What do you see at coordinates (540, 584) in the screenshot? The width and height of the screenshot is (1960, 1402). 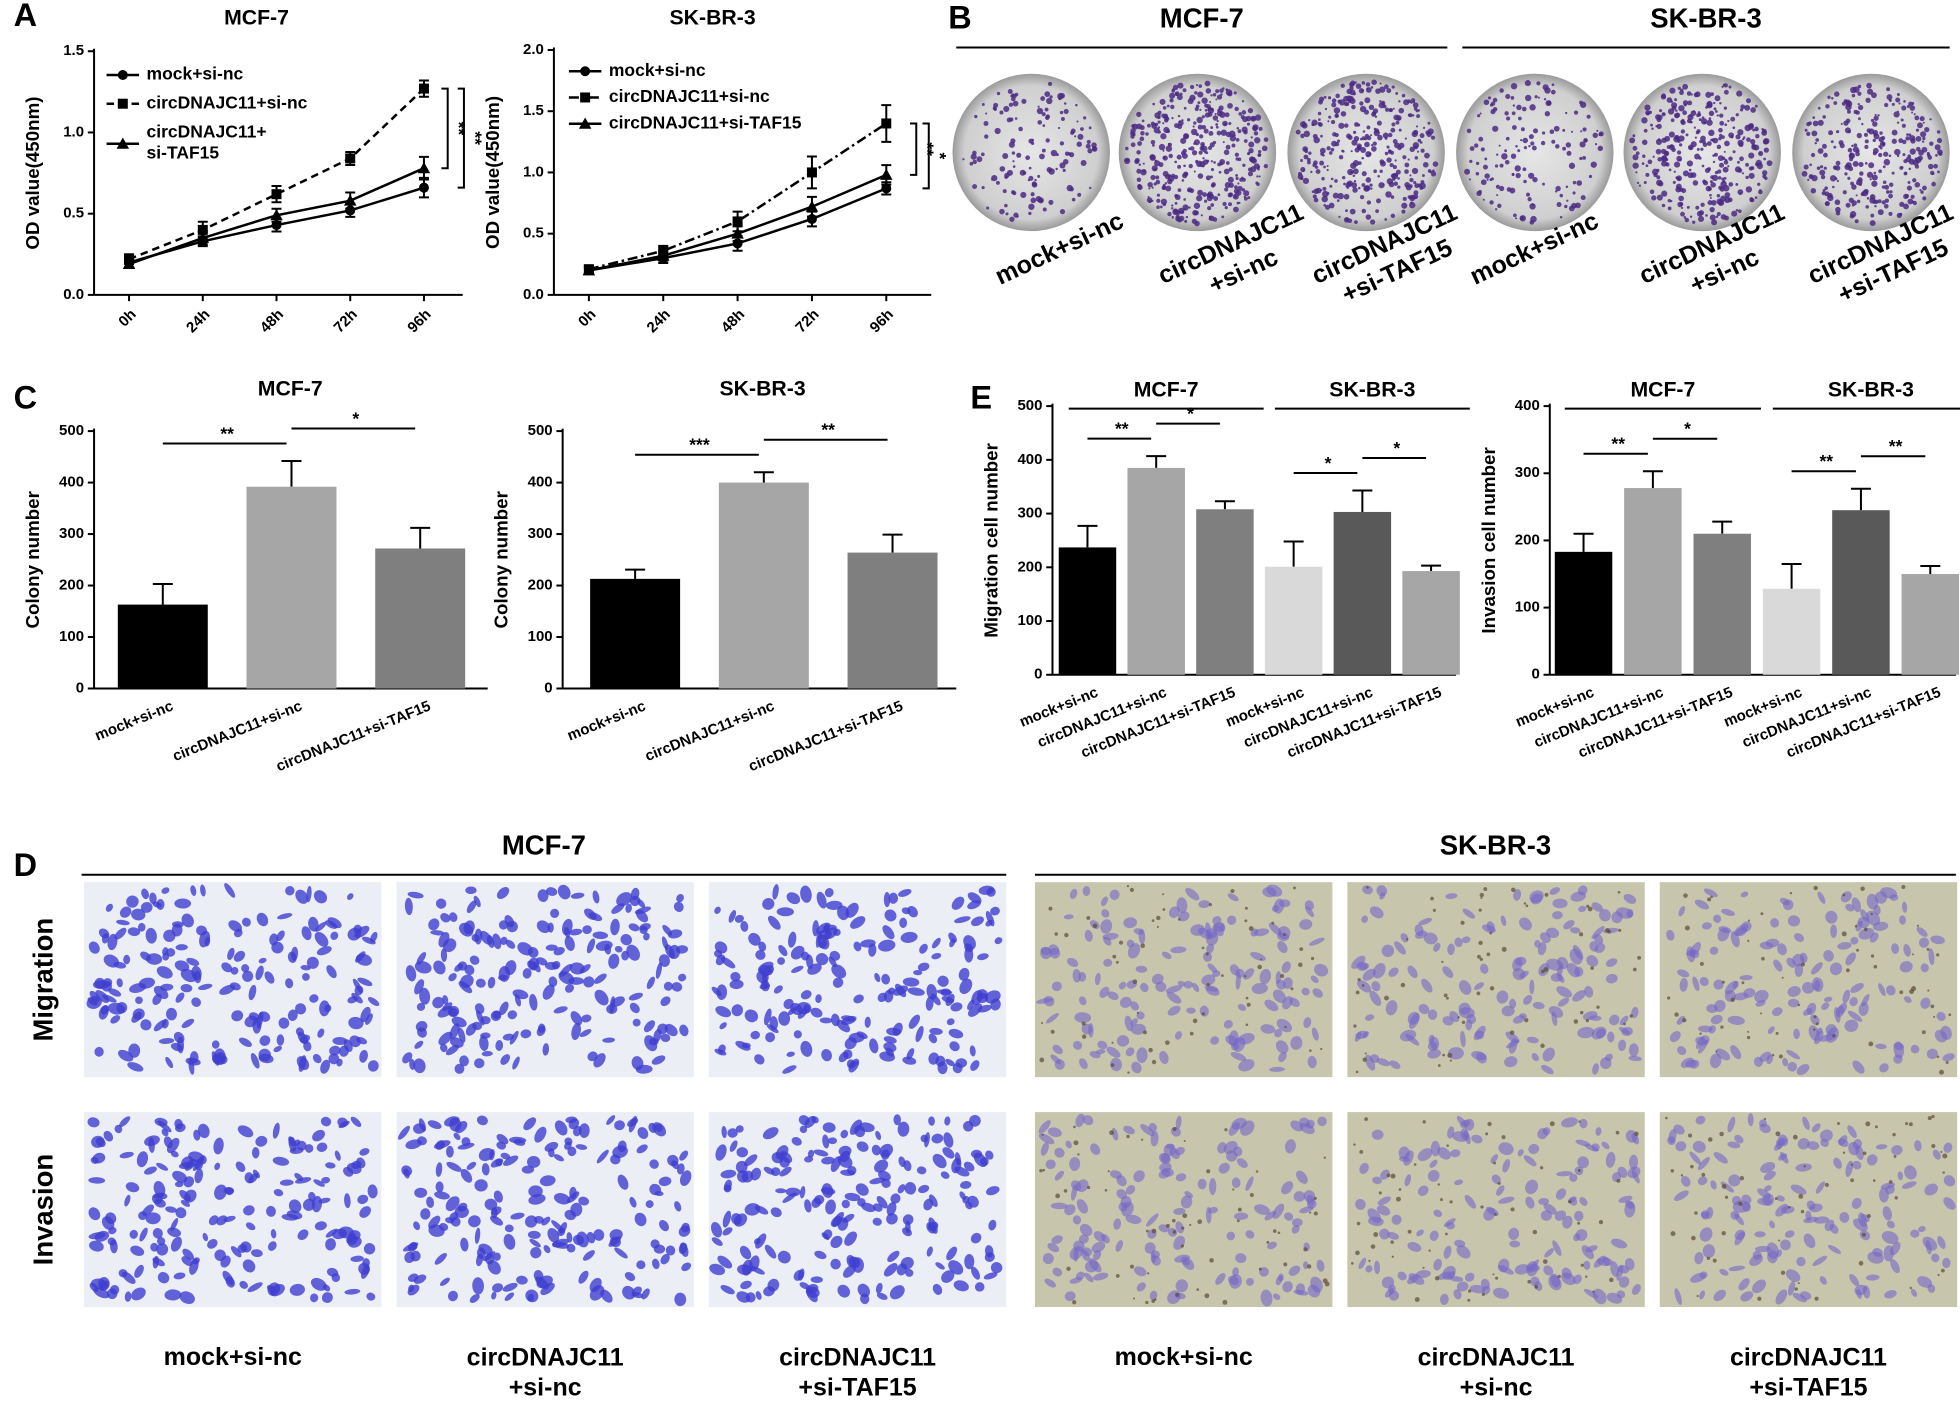 I see `y-tick-label: 200` at bounding box center [540, 584].